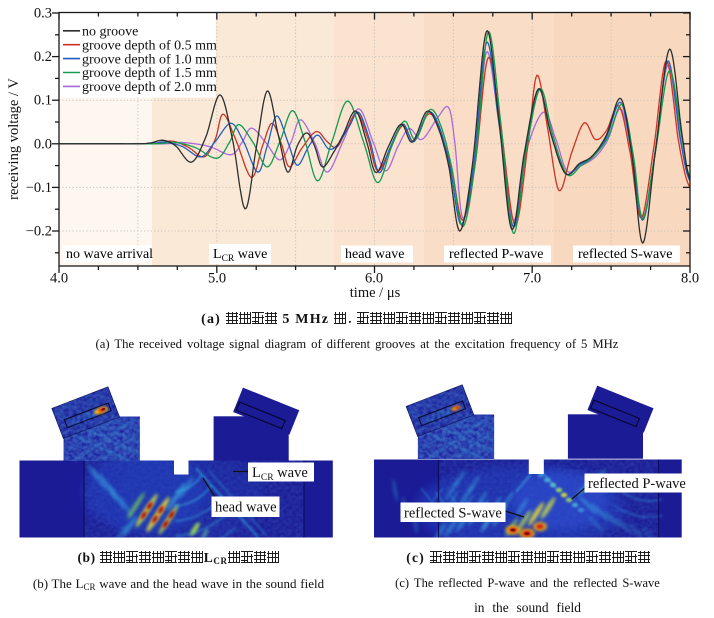 Image resolution: width=714 pixels, height=618 pixels. Describe the element at coordinates (14, 139) in the screenshot. I see `svg-text: receiving voltage / V` at that location.